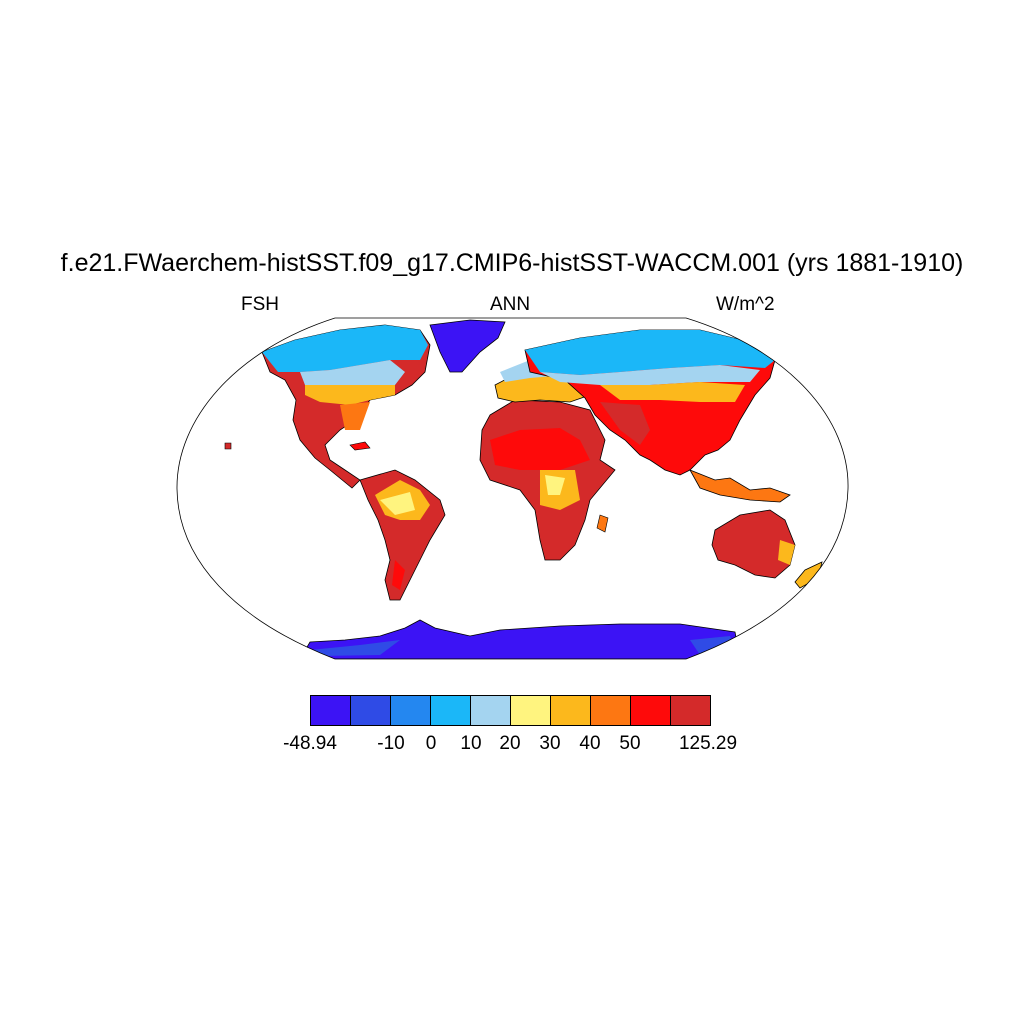  Describe the element at coordinates (510, 743) in the screenshot. I see `colorbar-tick-label: 20` at that location.